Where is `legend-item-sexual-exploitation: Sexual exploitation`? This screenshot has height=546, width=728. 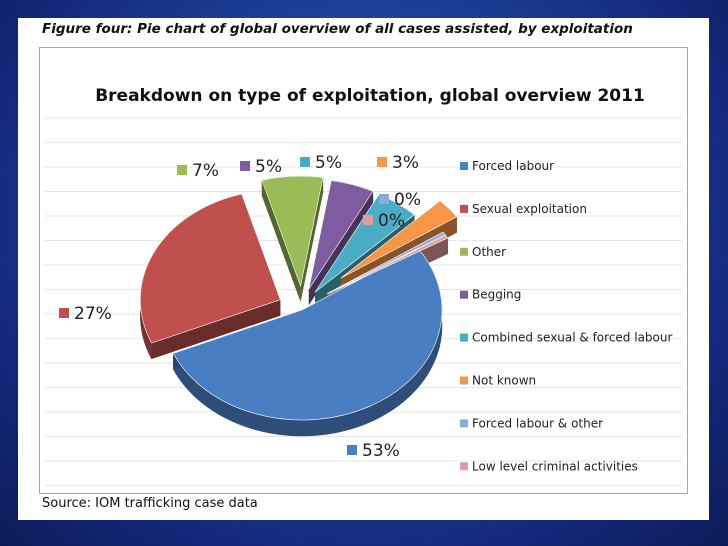
legend-item-sexual-exploitation: Sexual exploitation is located at coordinates (523, 209).